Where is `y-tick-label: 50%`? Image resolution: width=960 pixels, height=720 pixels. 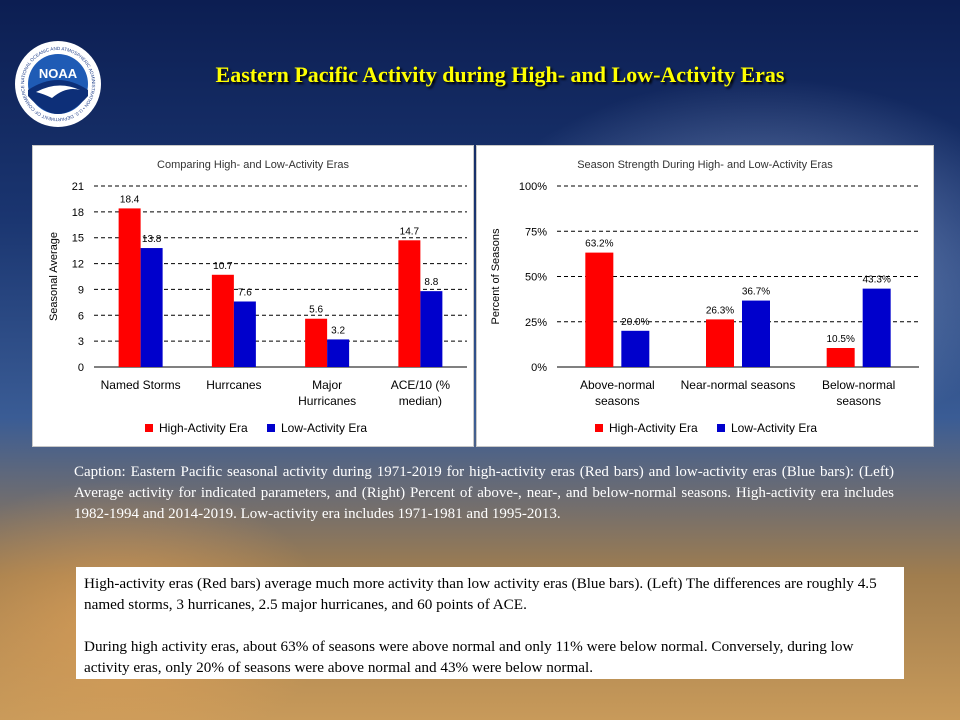 y-tick-label: 50% is located at coordinates (536, 278).